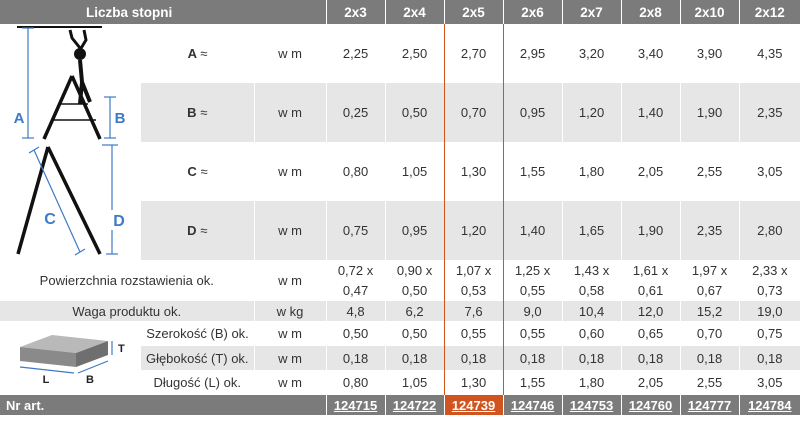  I want to click on pack-width-value: 0,70, so click(709, 333).